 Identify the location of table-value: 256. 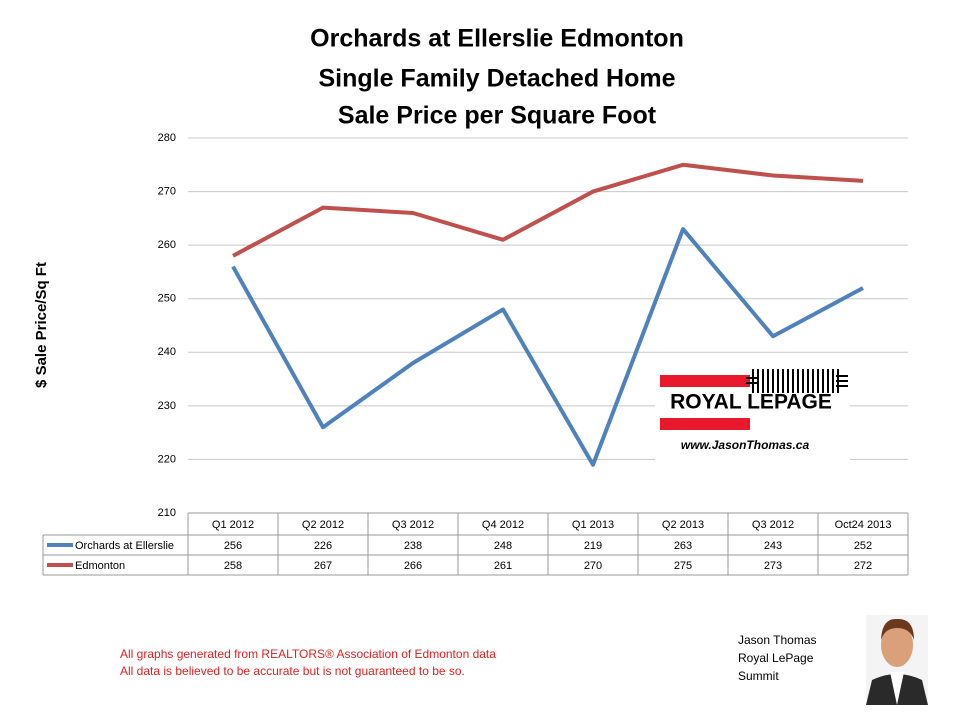
(233, 546).